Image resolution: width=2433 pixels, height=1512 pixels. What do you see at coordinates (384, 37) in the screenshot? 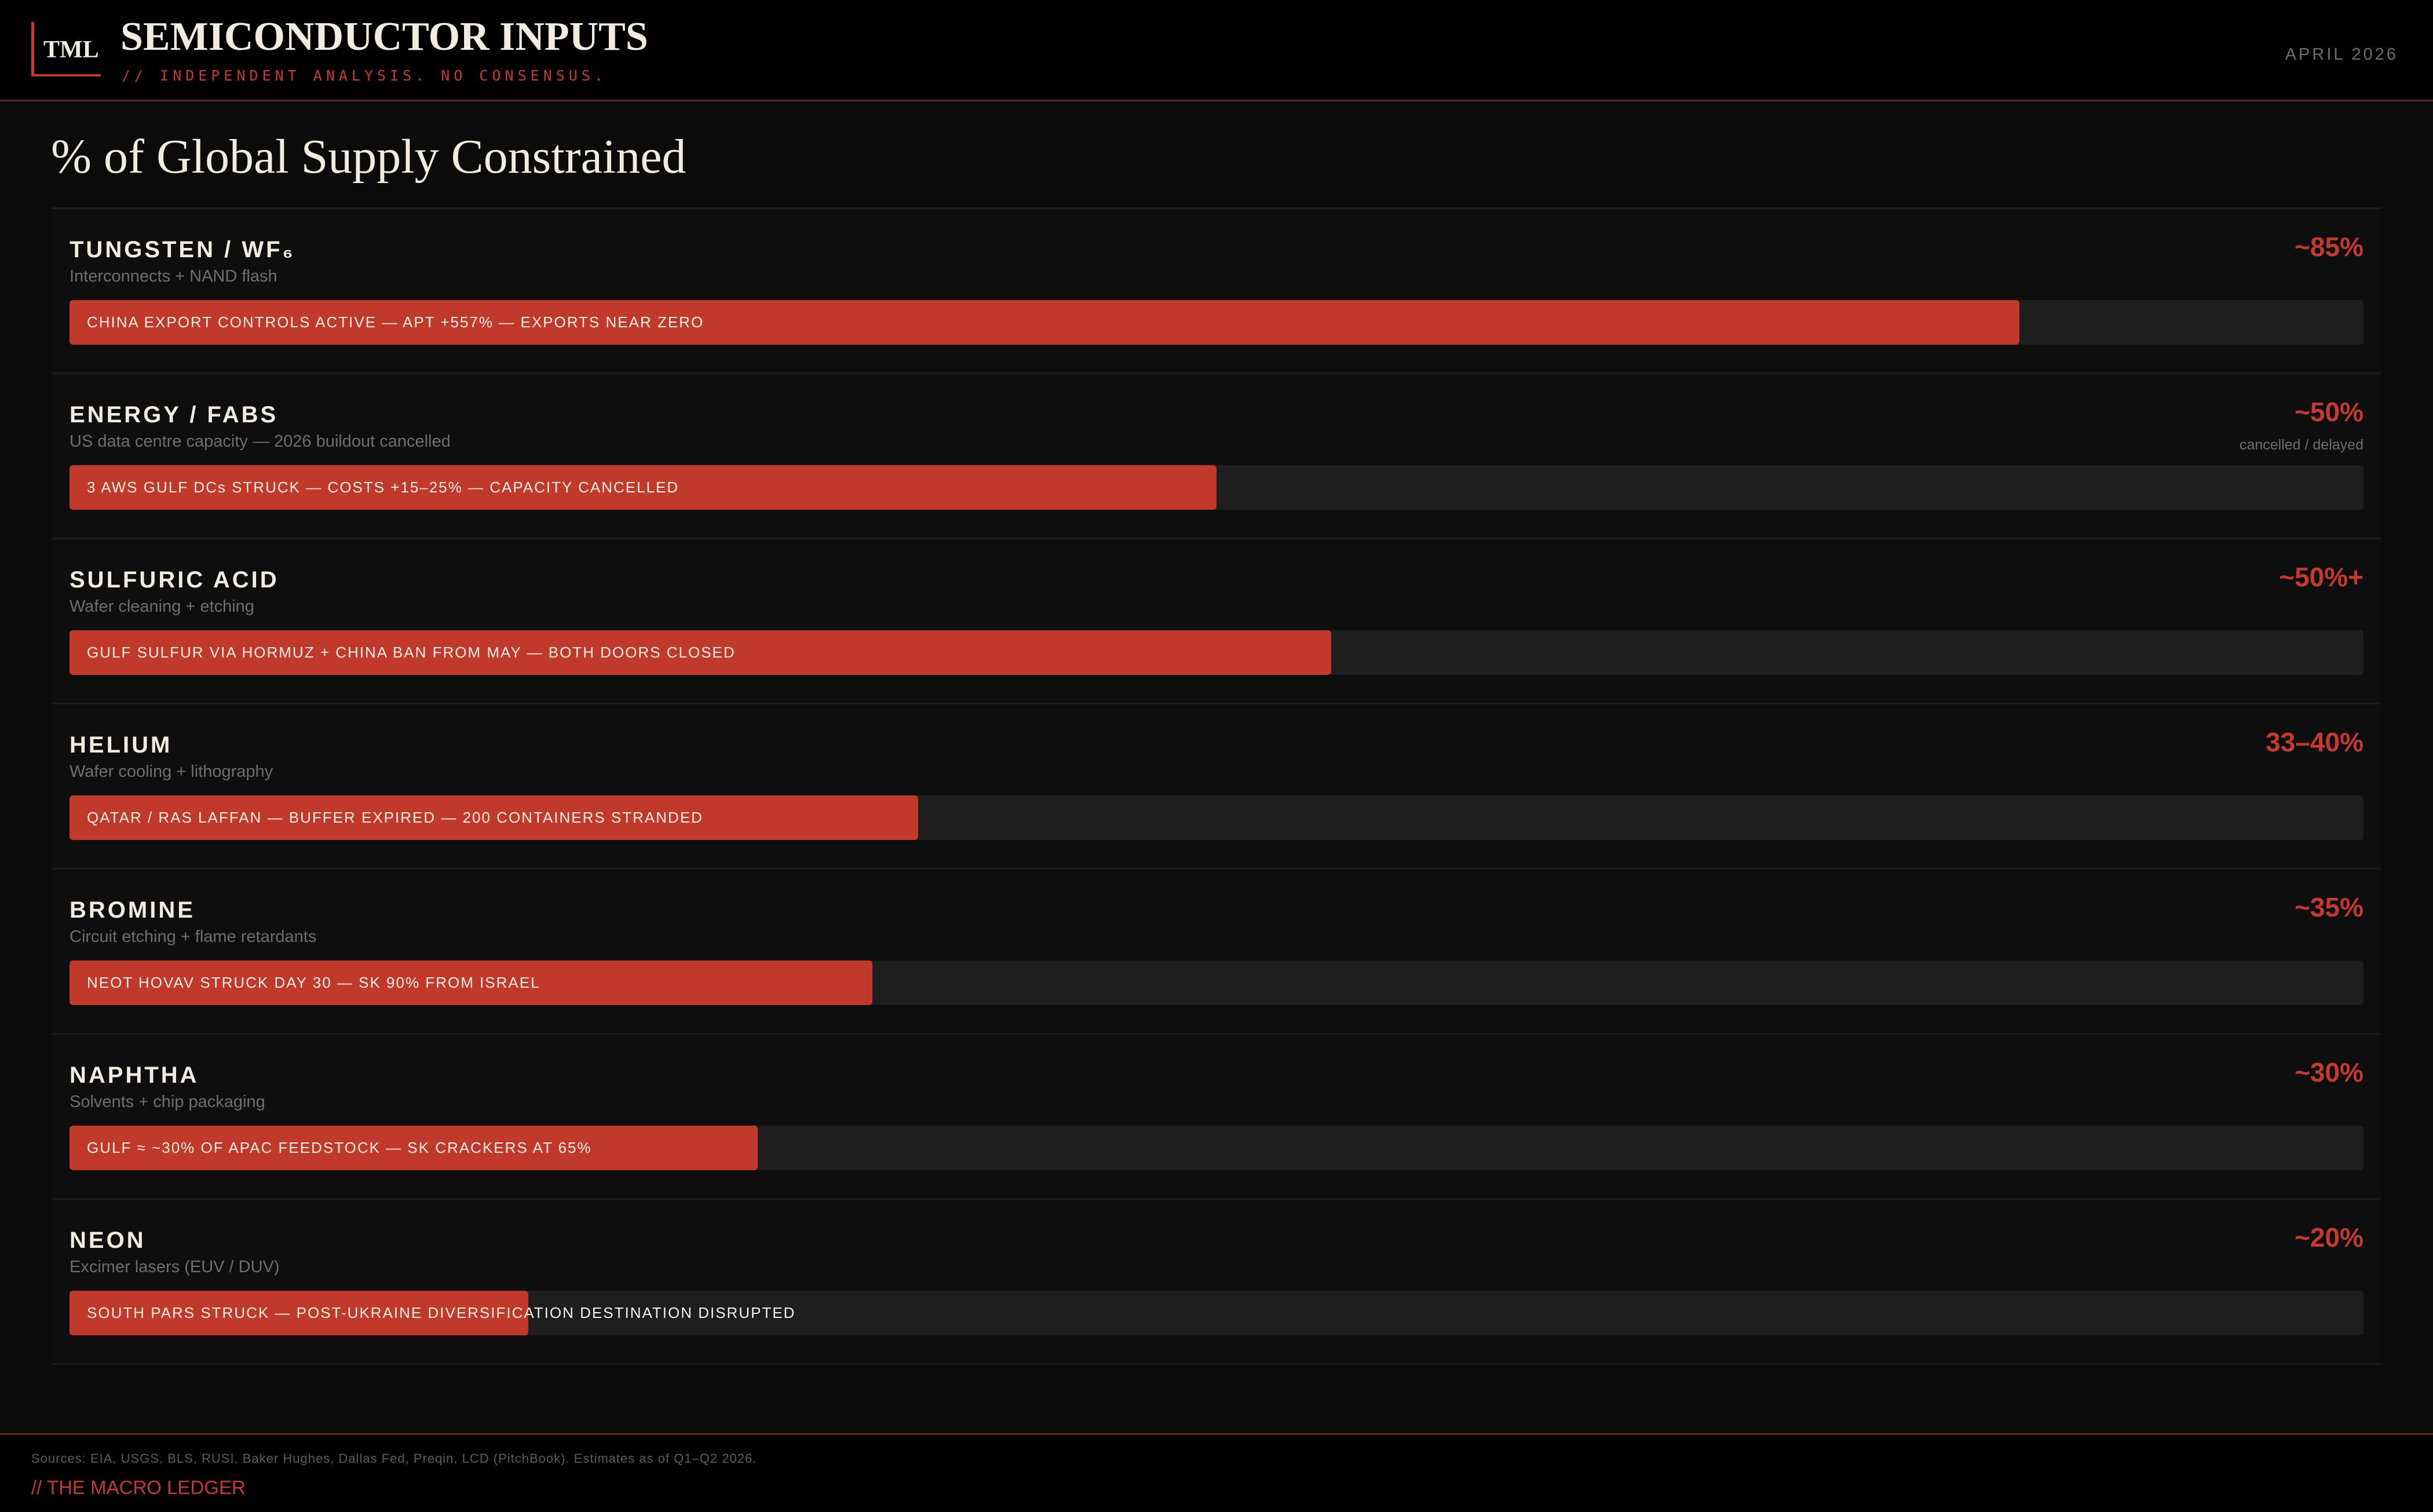
I see `brand-title: SEMICONDUCTOR INPUTS` at bounding box center [384, 37].